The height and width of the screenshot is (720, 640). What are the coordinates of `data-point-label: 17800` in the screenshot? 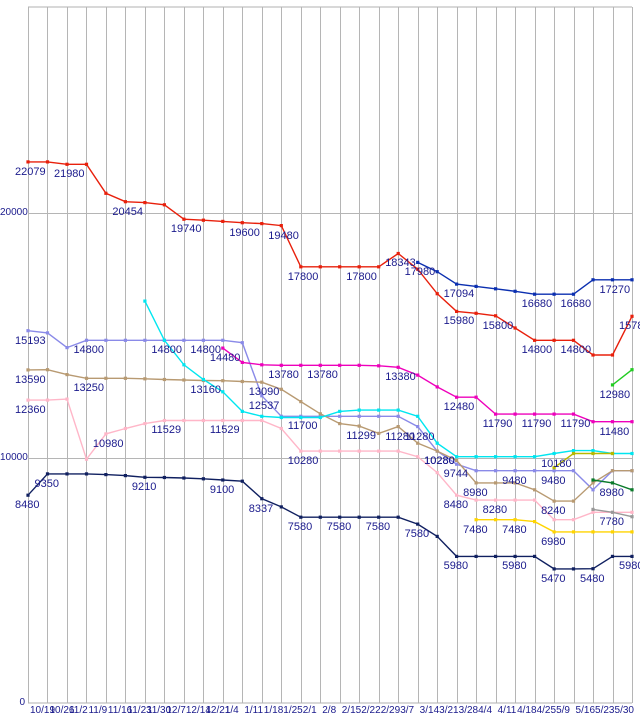 It's located at (303, 276).